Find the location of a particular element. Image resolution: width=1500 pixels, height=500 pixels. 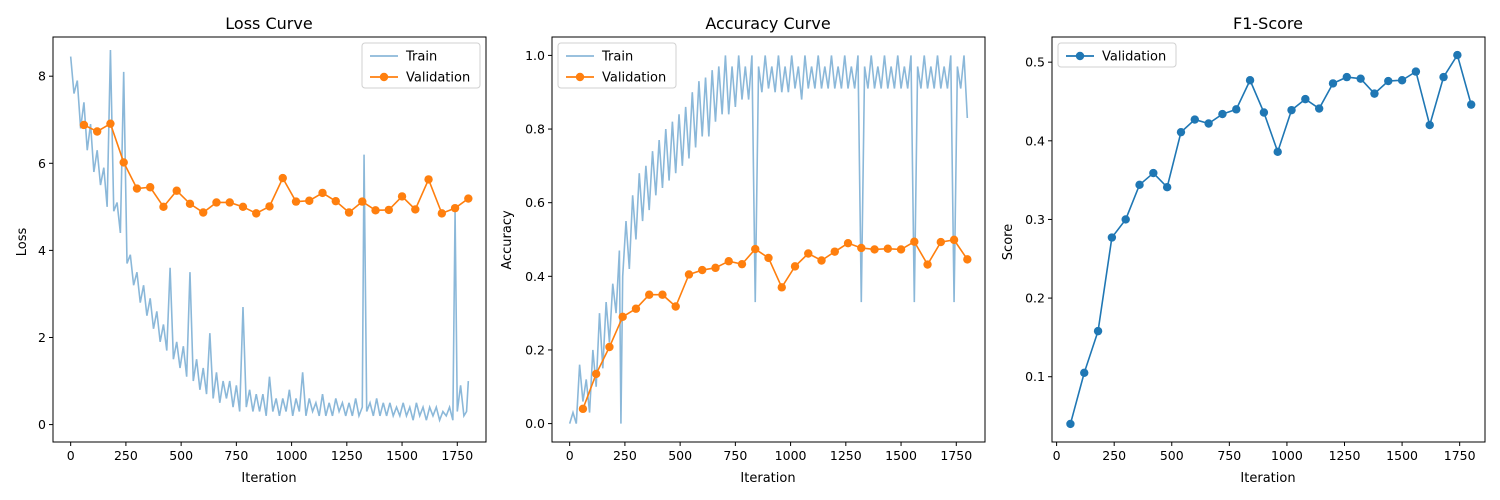

x-axis-accuracy: 0 250 500 750 1000 1250 1500 1750 is located at coordinates (769, 452).